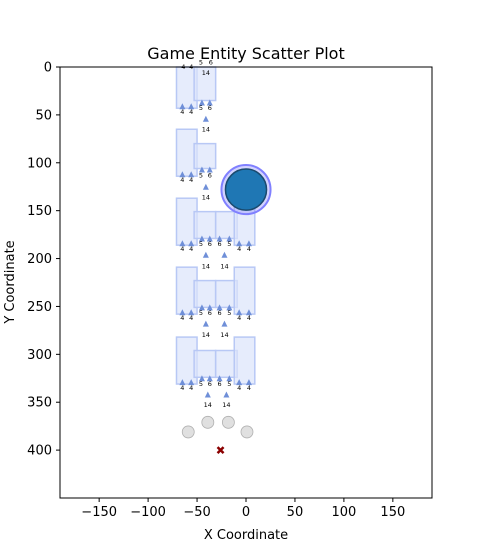 The height and width of the screenshot is (560, 480). I want to click on x-axis-label: X Coordinate, so click(246, 535).